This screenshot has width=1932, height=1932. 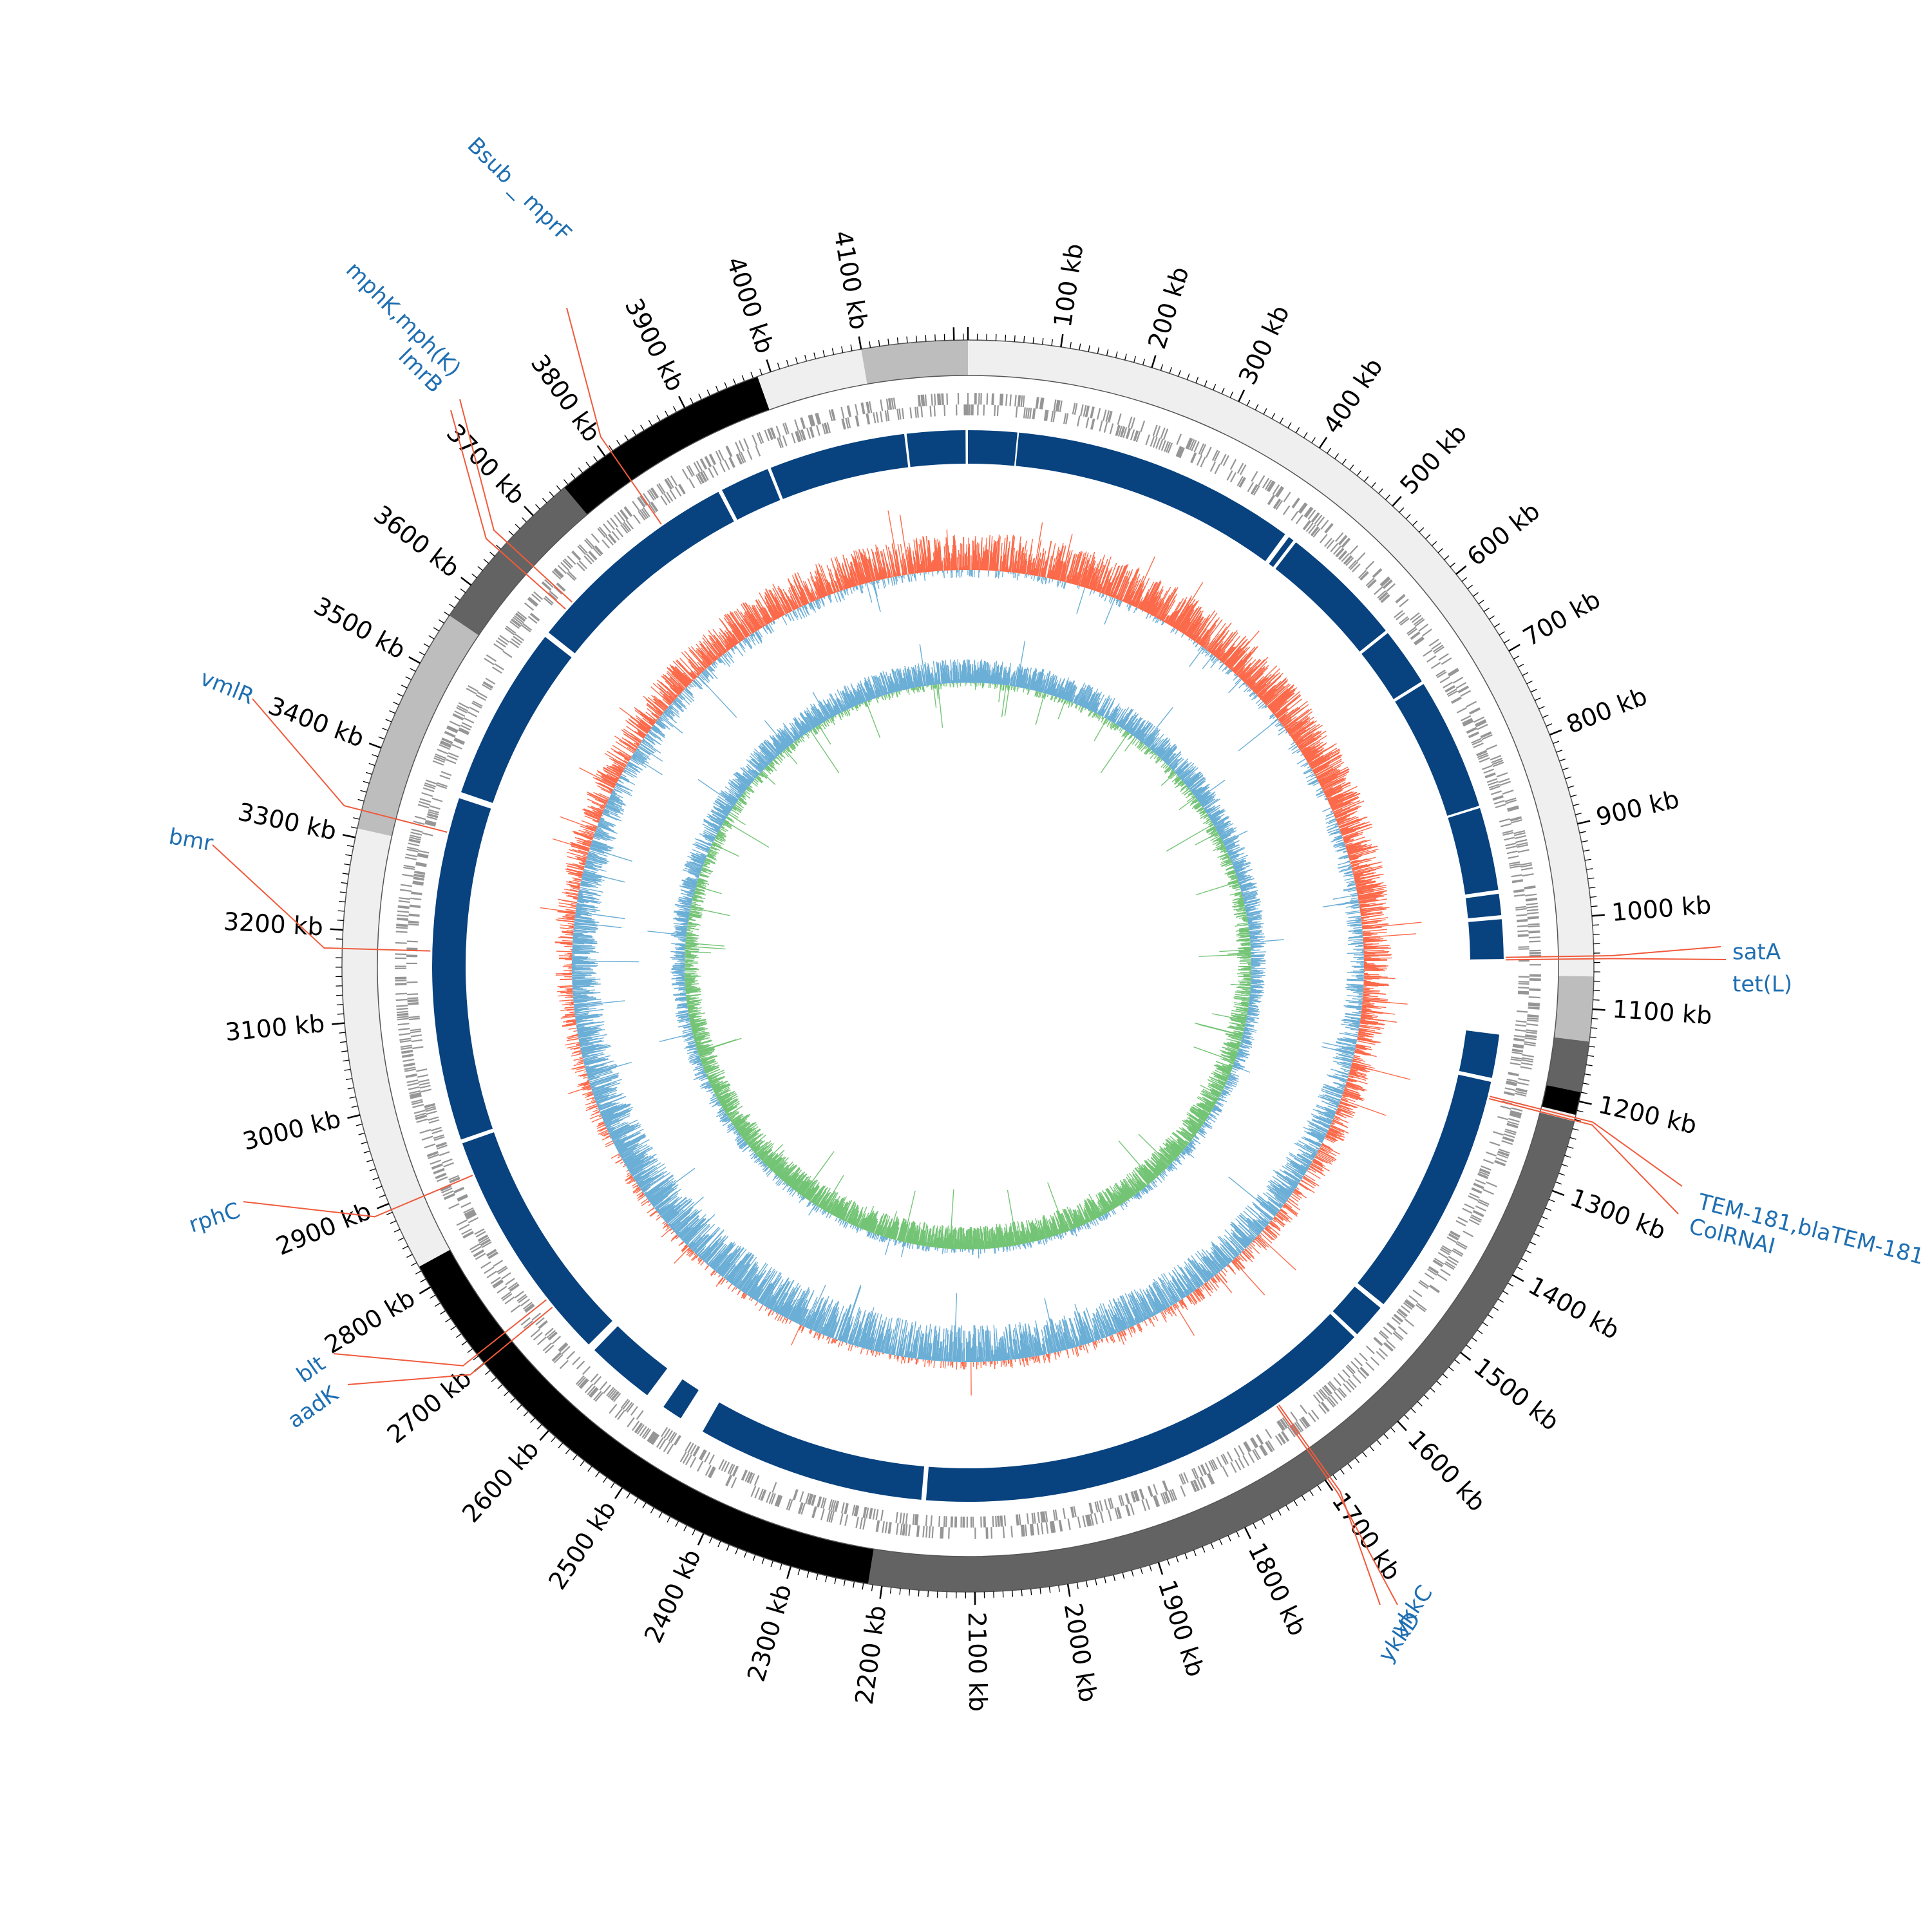 I want to click on tick-label: 1300 kb, so click(x=1618, y=1214).